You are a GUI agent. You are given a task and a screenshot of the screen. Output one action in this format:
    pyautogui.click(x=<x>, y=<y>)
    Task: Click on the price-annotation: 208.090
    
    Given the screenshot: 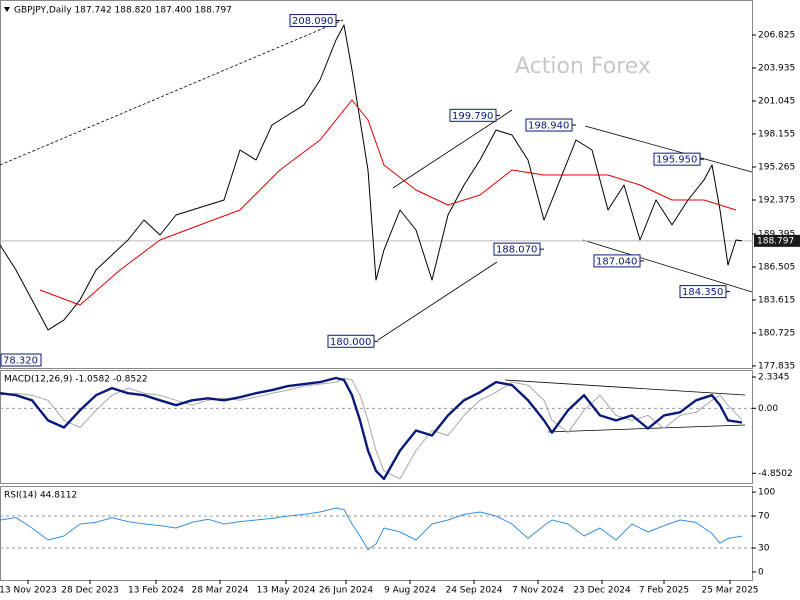 What is the action you would take?
    pyautogui.click(x=314, y=21)
    